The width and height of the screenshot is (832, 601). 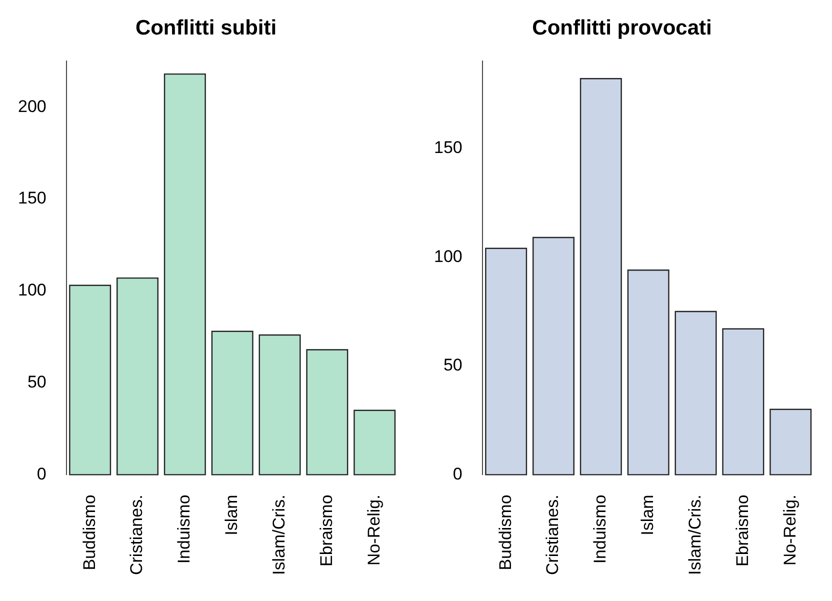 What do you see at coordinates (206, 28) in the screenshot?
I see `chart-title: Conflitti subiti` at bounding box center [206, 28].